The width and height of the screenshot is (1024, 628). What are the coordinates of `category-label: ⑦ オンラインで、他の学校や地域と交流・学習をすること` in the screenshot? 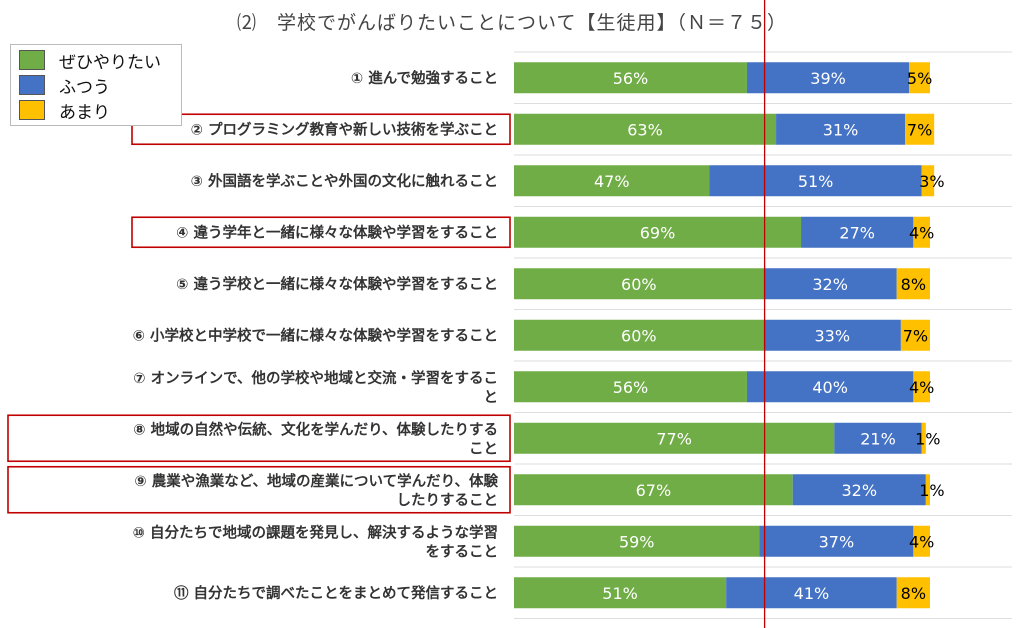 It's located at (315, 387).